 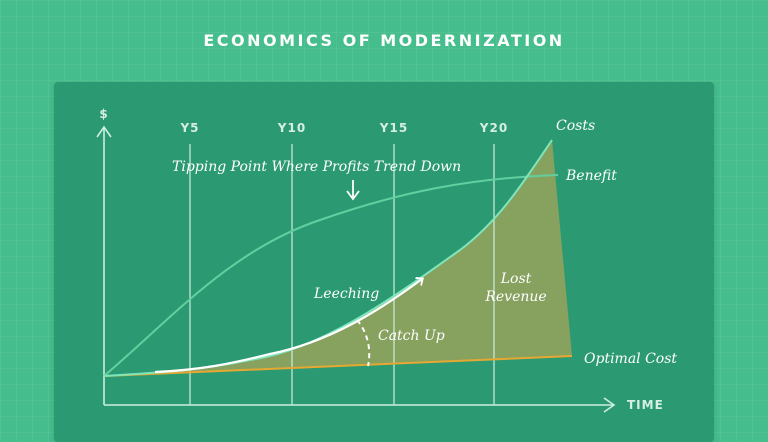 I want to click on catch-up-arc, so click(x=363, y=343).